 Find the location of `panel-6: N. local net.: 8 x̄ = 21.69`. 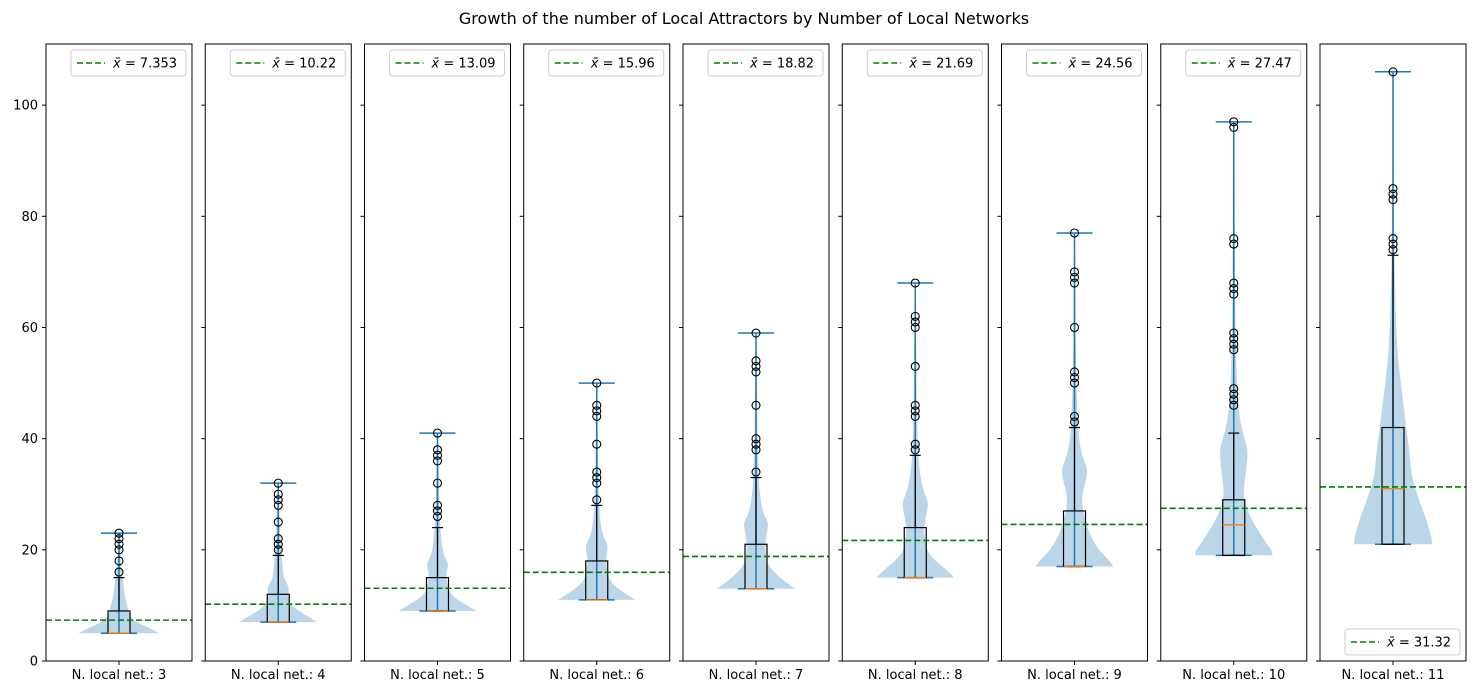

panel-6: N. local net.: 8 x̄ = 21.69 is located at coordinates (913, 363).